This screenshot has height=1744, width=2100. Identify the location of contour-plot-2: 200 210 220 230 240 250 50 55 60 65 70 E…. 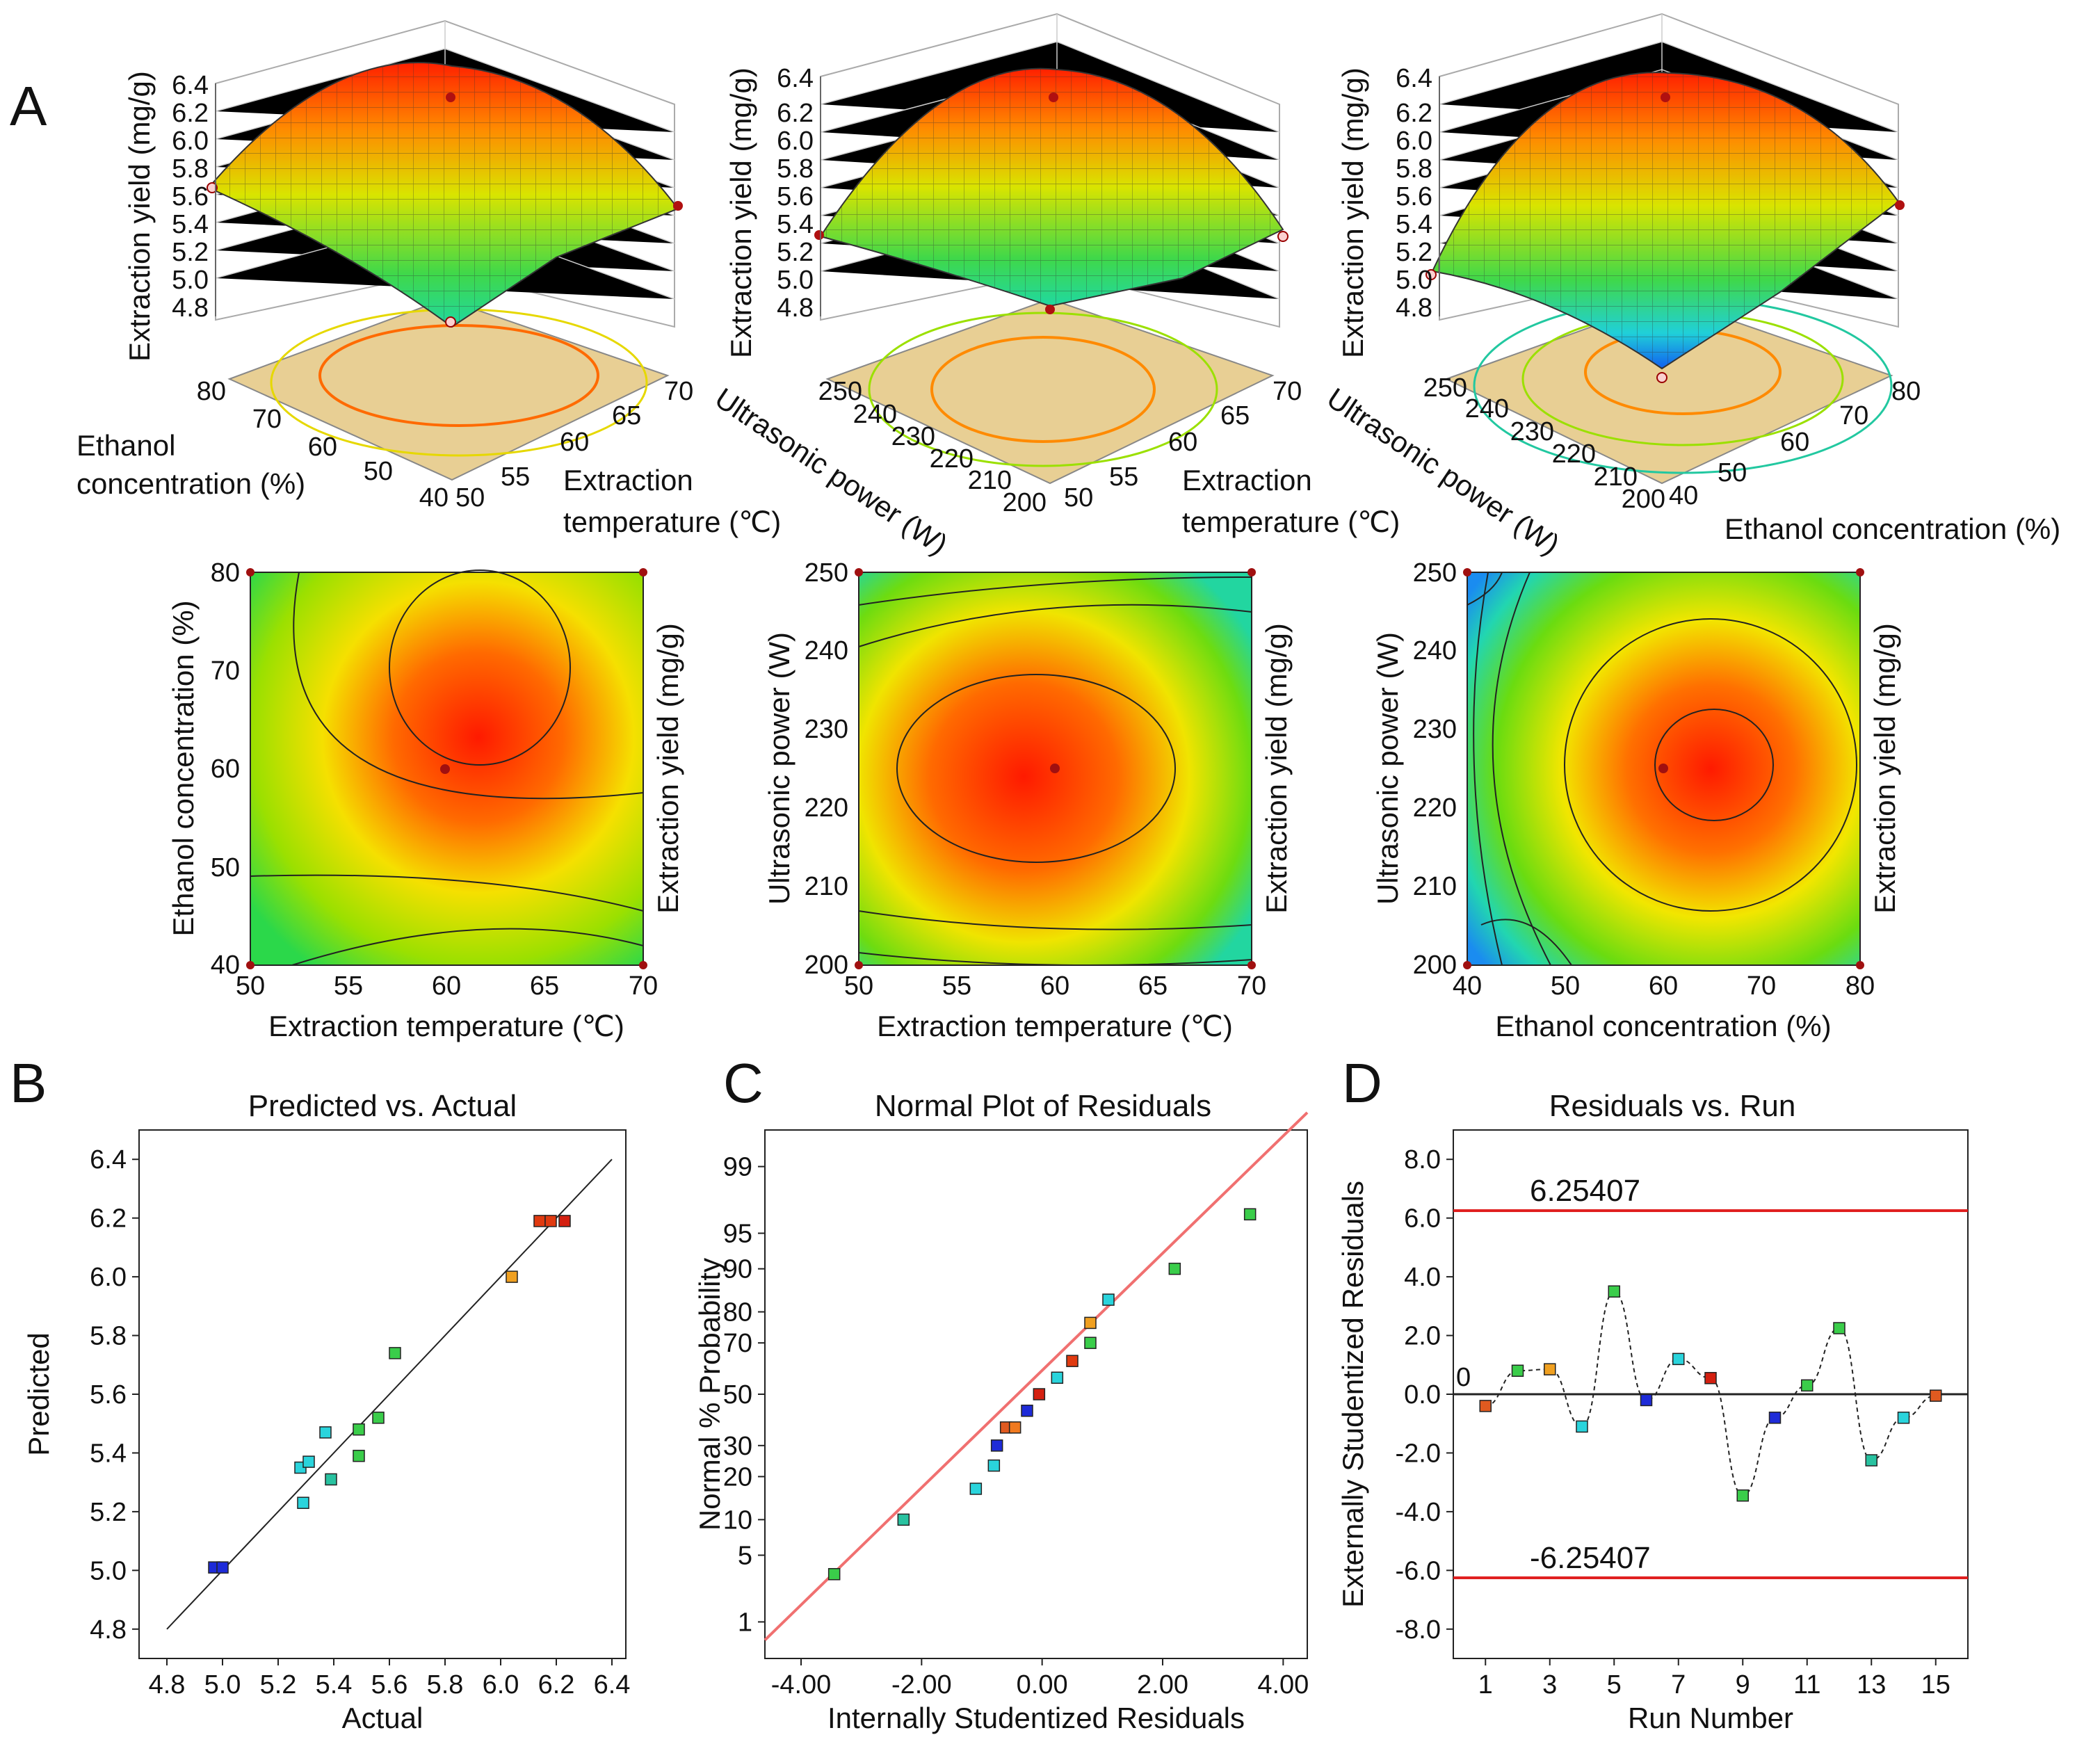
(1028, 800).